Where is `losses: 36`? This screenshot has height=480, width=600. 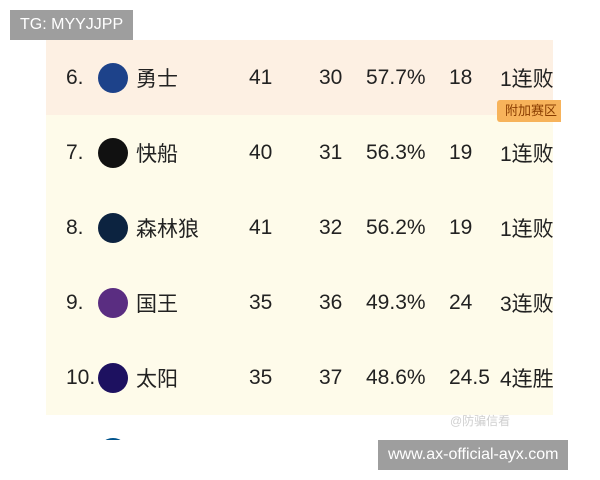 losses: 36 is located at coordinates (331, 302).